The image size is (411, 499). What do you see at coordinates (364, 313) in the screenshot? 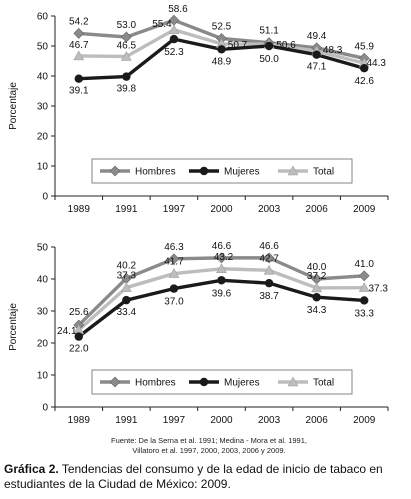
I see `data-label-mujeres: 33.3` at bounding box center [364, 313].